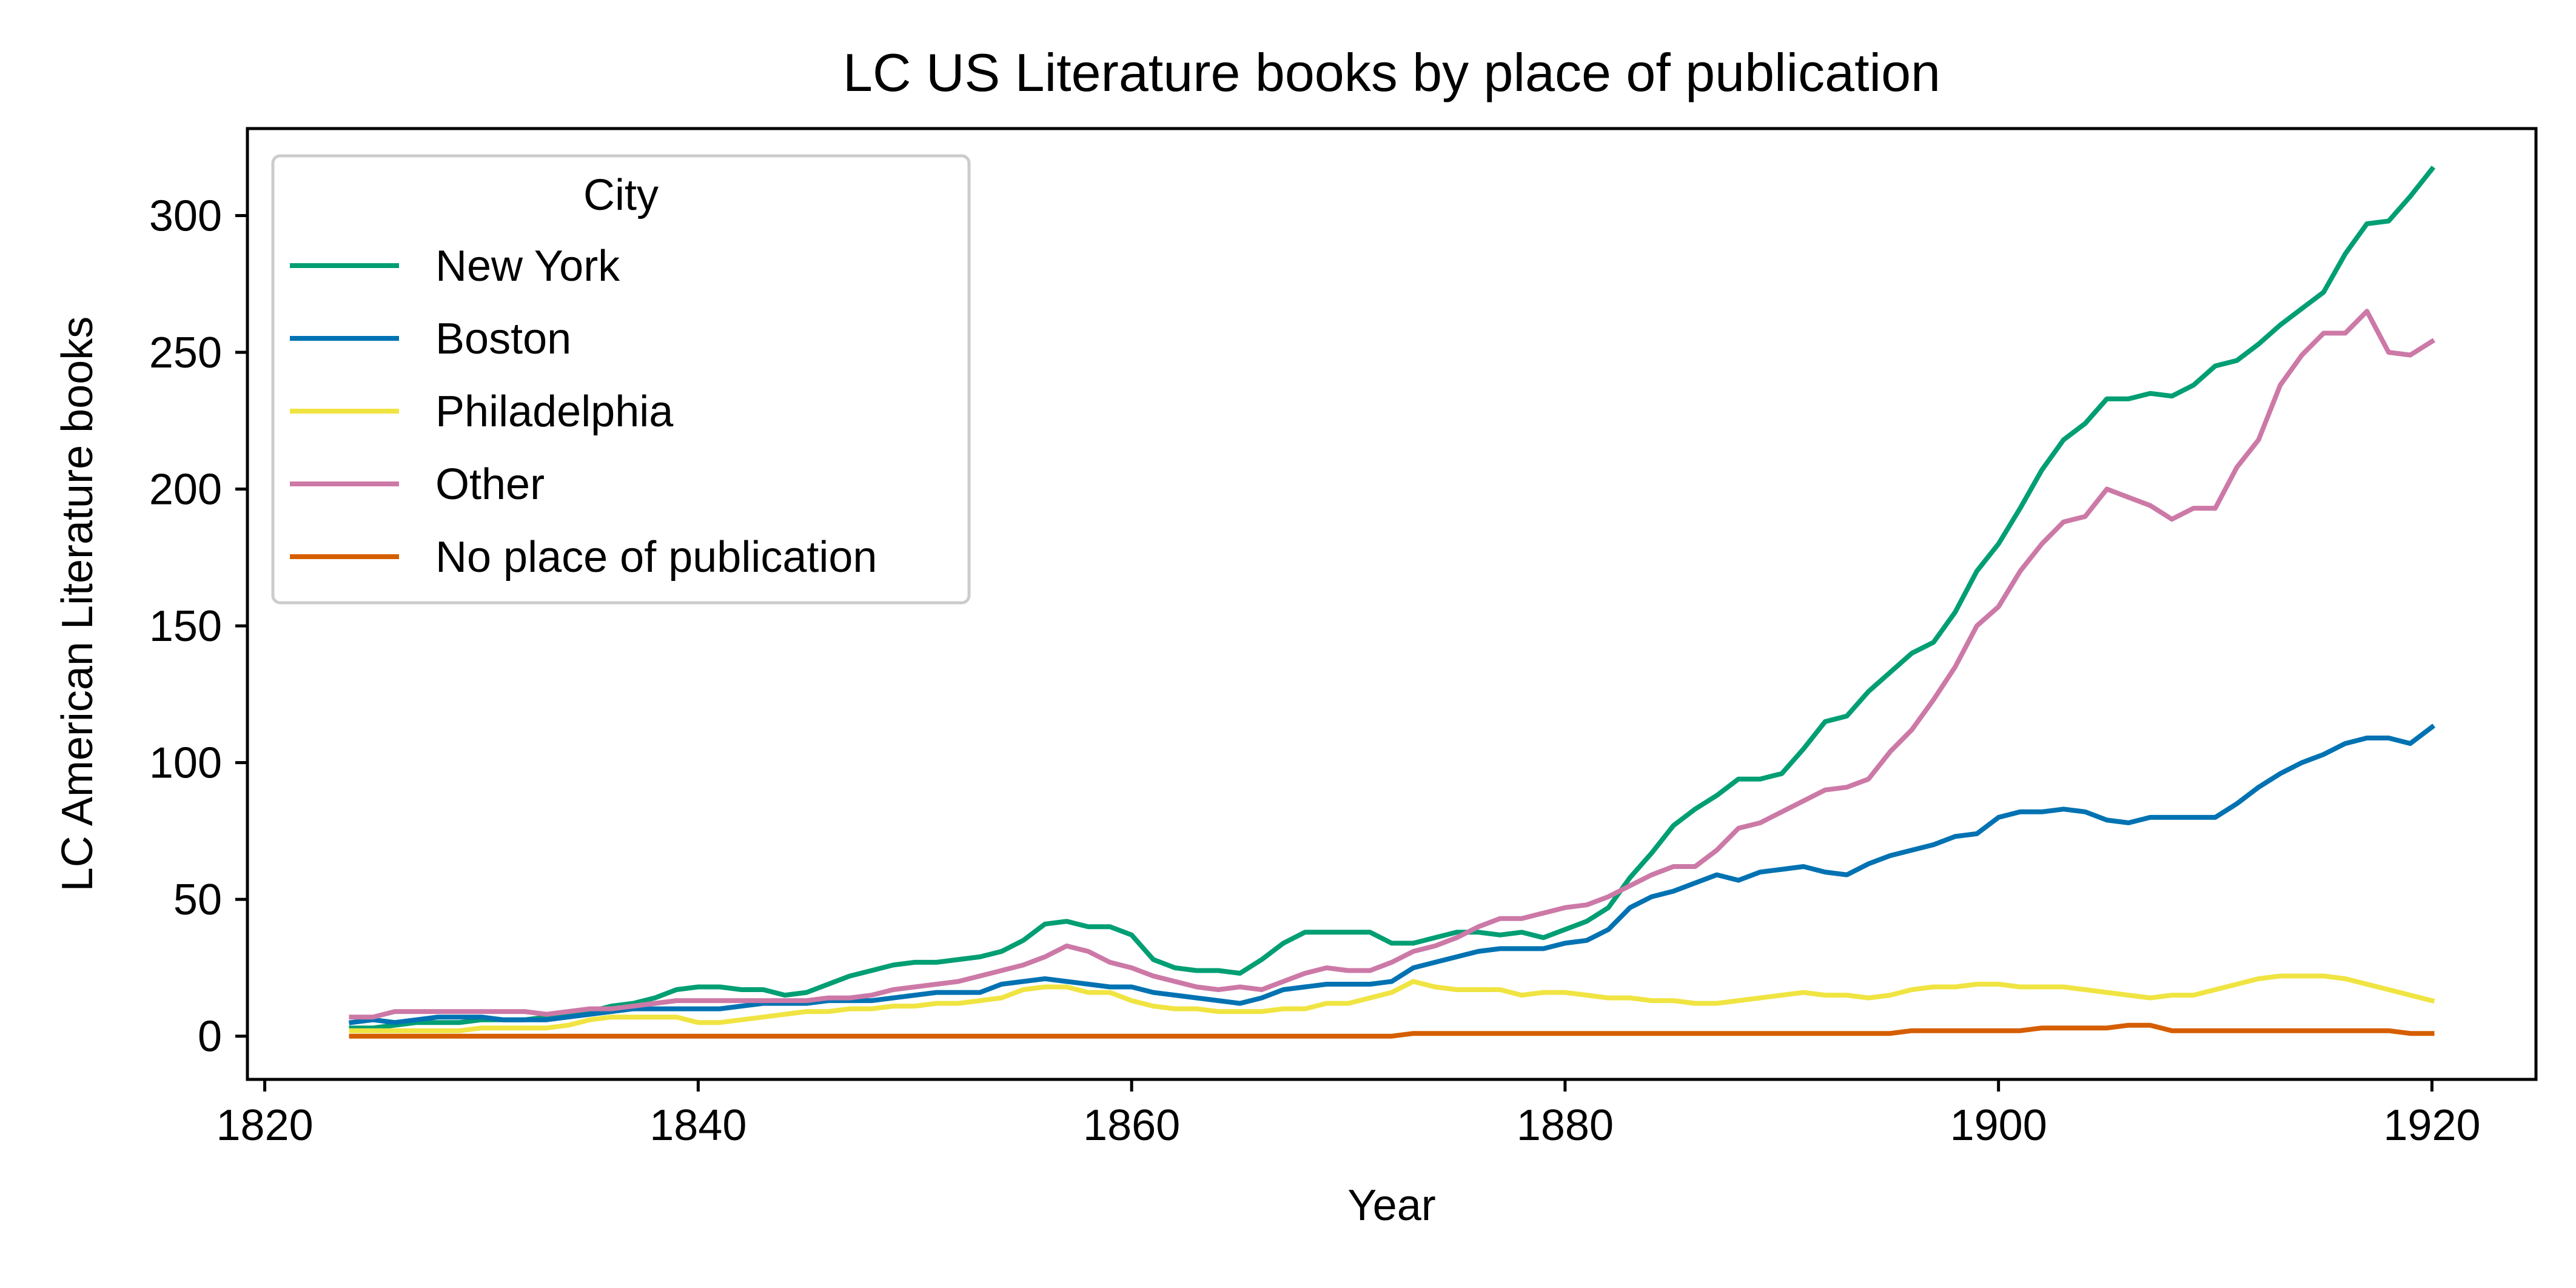  What do you see at coordinates (1998, 1125) in the screenshot?
I see `x-tick-label: 1900` at bounding box center [1998, 1125].